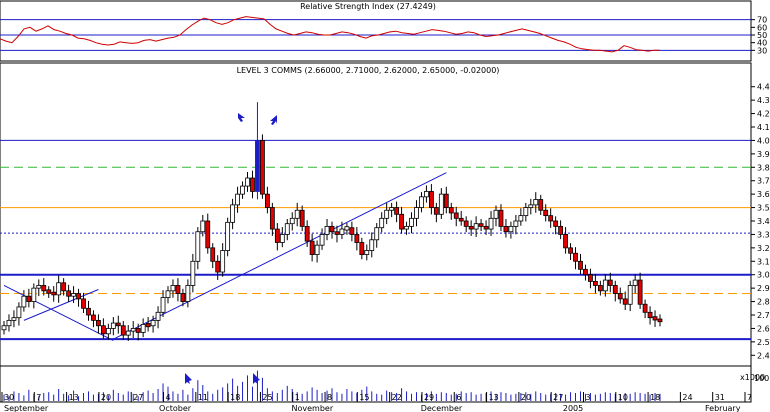 The image size is (770, 412). I want to click on rsi-title: Relative Strength Index (27.4249), so click(368, 6).